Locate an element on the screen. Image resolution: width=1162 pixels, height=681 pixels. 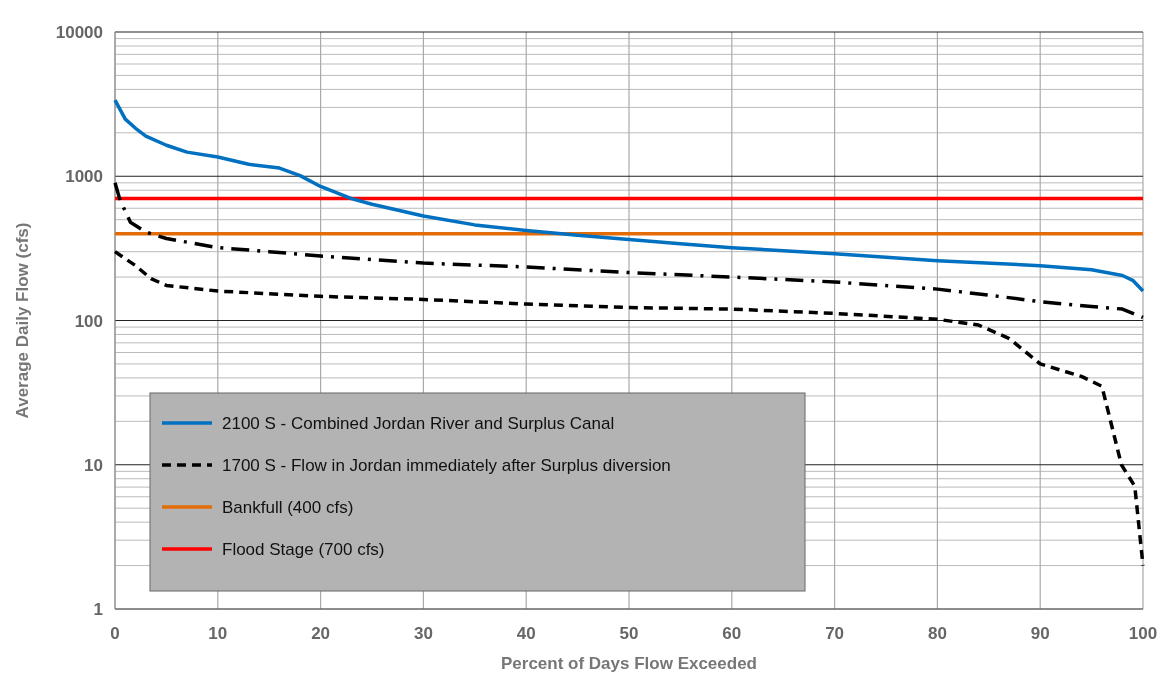
x-tick-label: 100 is located at coordinates (1143, 633).